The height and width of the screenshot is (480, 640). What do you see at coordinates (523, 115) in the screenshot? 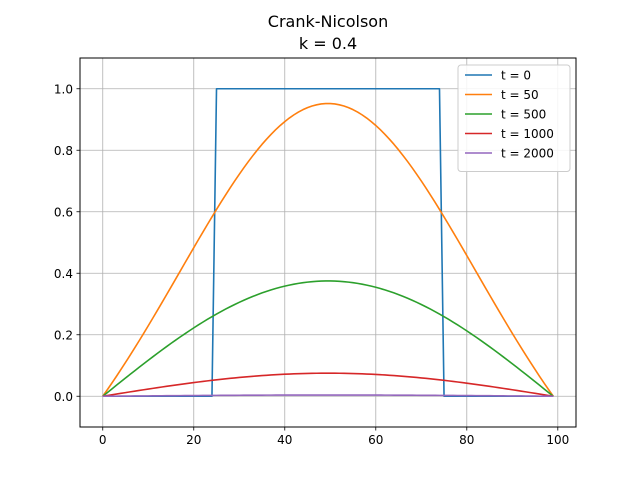
I see `legend-label: t = 500` at bounding box center [523, 115].